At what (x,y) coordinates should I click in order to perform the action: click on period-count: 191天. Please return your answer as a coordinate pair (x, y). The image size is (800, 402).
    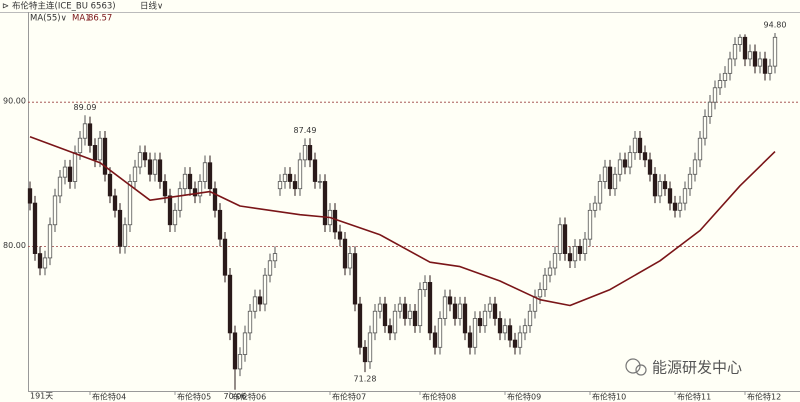
    Looking at the image, I should click on (41, 396).